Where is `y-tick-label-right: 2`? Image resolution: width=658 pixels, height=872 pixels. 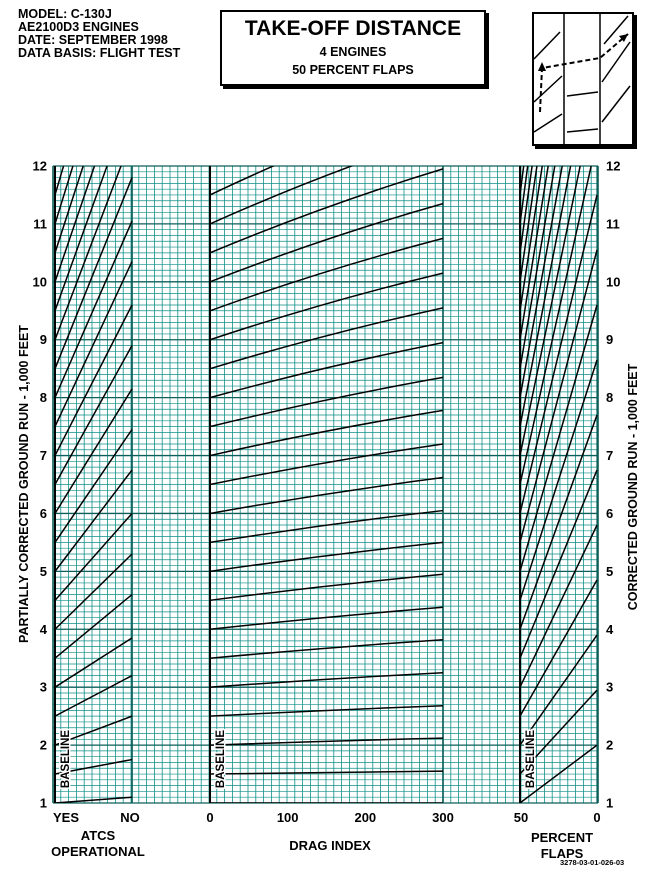 y-tick-label-right: 2 is located at coordinates (609, 745).